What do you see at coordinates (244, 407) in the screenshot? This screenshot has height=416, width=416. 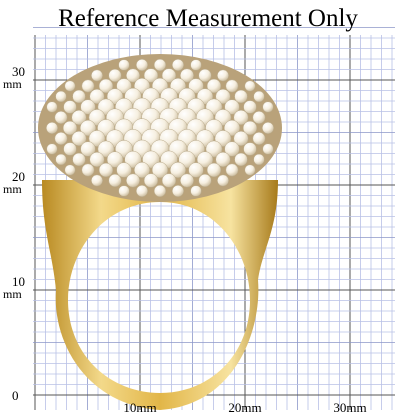 I see `x-label: 20mm` at bounding box center [244, 407].